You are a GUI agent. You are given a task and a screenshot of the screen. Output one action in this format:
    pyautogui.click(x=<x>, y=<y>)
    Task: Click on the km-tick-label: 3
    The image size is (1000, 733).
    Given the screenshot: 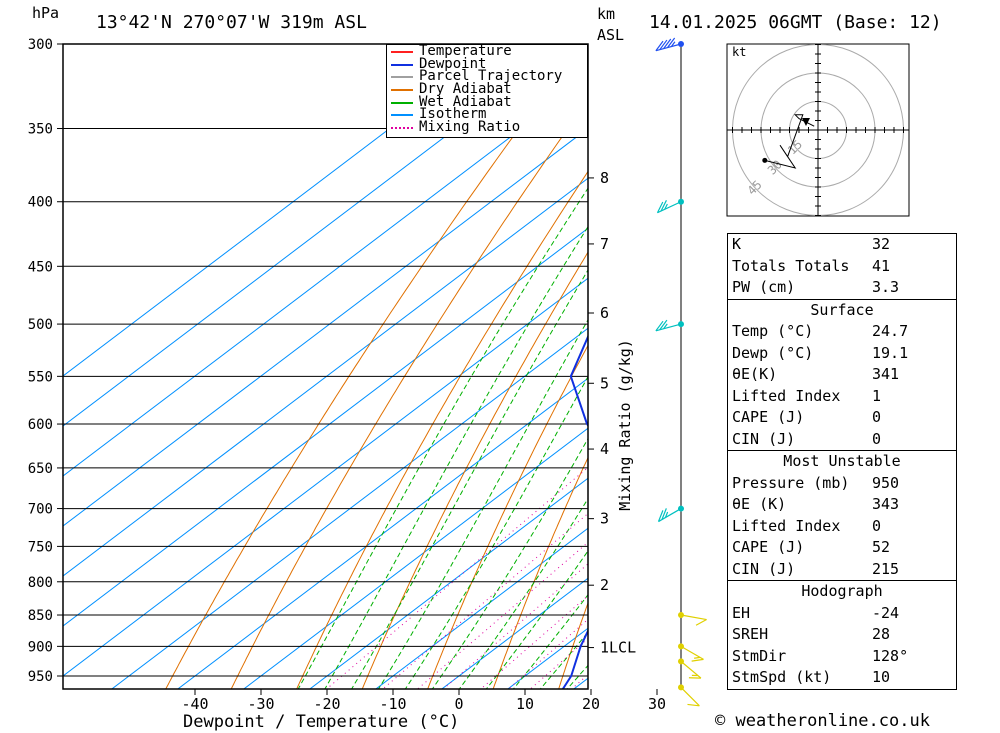 What is the action you would take?
    pyautogui.click(x=604, y=519)
    